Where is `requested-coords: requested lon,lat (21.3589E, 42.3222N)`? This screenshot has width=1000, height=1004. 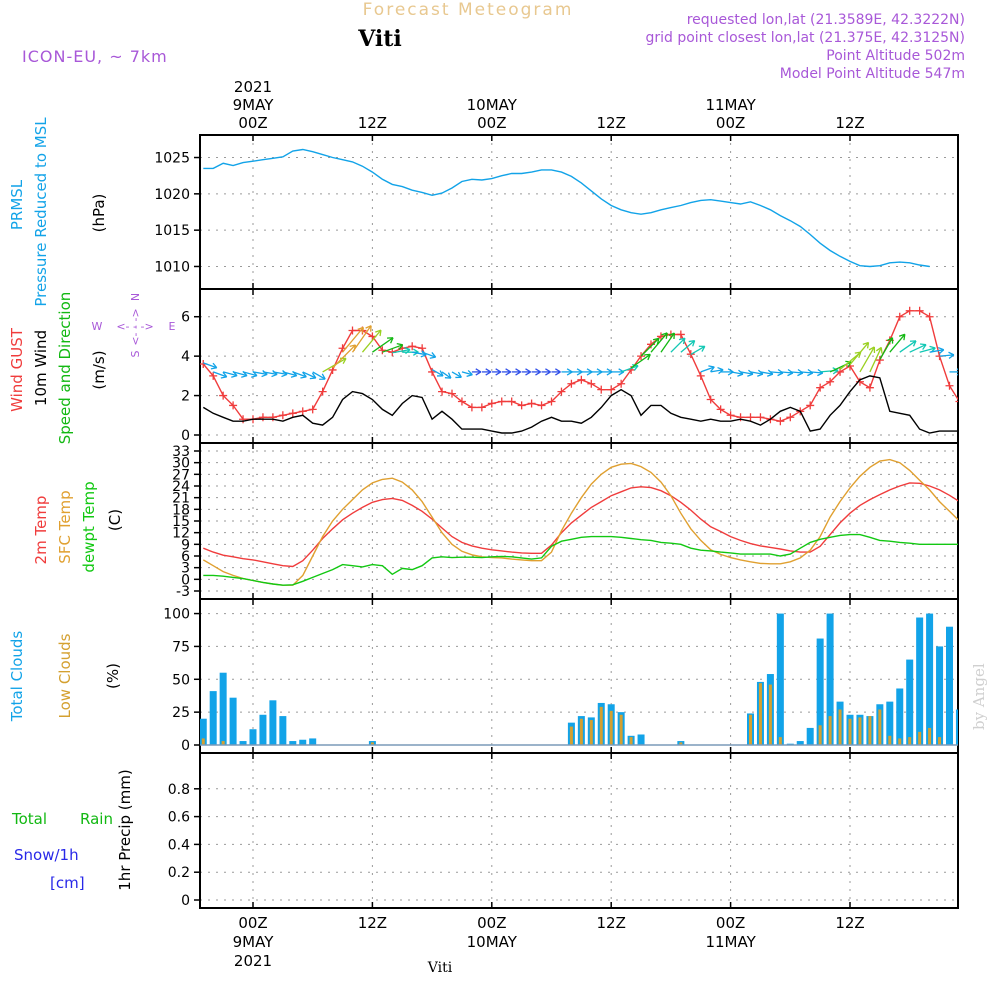 requested-coords: requested lon,lat (21.3589E, 42.3222N) is located at coordinates (826, 20).